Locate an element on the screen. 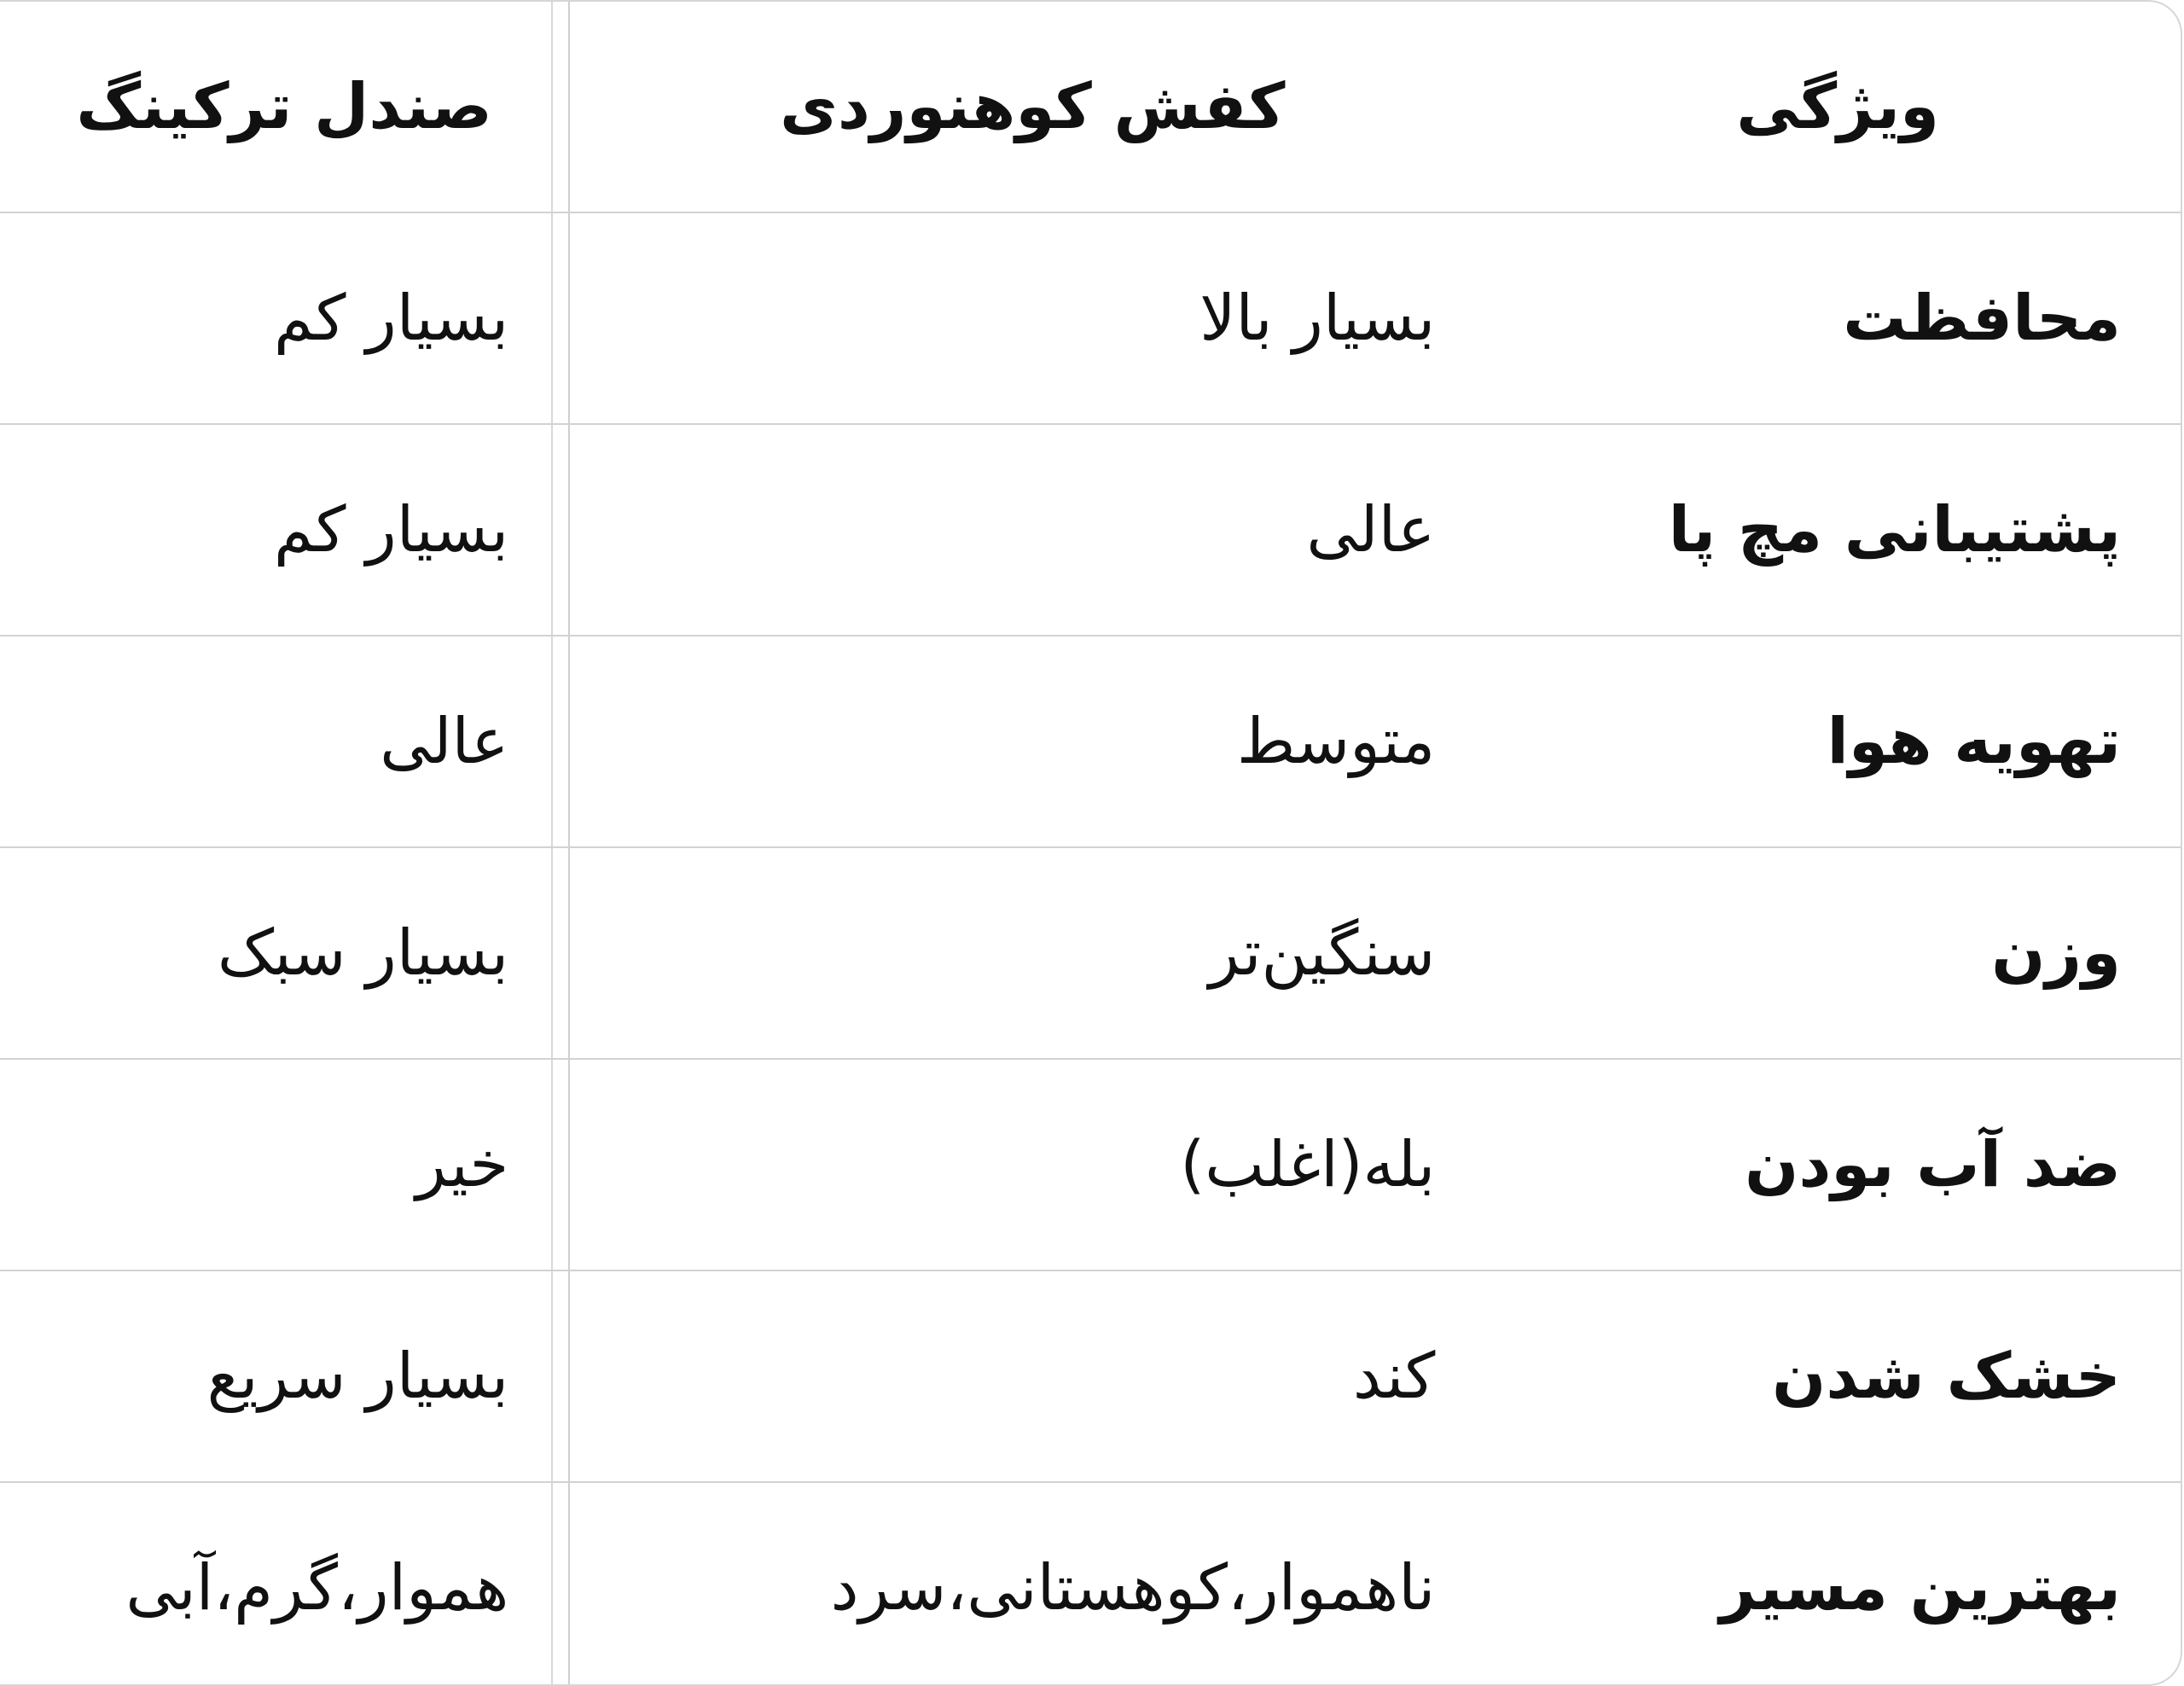  cell-feature: تهویه هوا is located at coordinates (1838, 742).